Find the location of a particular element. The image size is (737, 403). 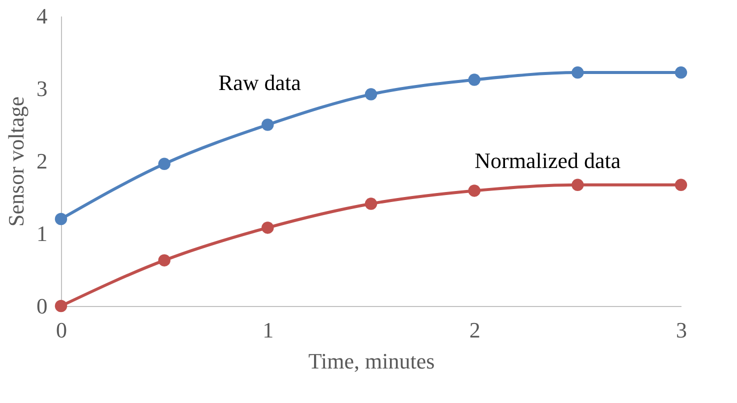

y-tick-label: 1 is located at coordinates (42, 233).